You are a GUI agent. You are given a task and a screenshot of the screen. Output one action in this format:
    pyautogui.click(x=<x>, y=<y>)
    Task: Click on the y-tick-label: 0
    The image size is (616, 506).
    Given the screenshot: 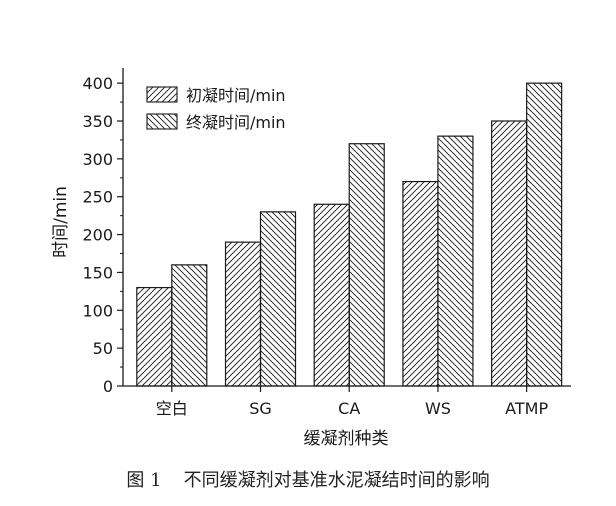 What is the action you would take?
    pyautogui.click(x=108, y=386)
    